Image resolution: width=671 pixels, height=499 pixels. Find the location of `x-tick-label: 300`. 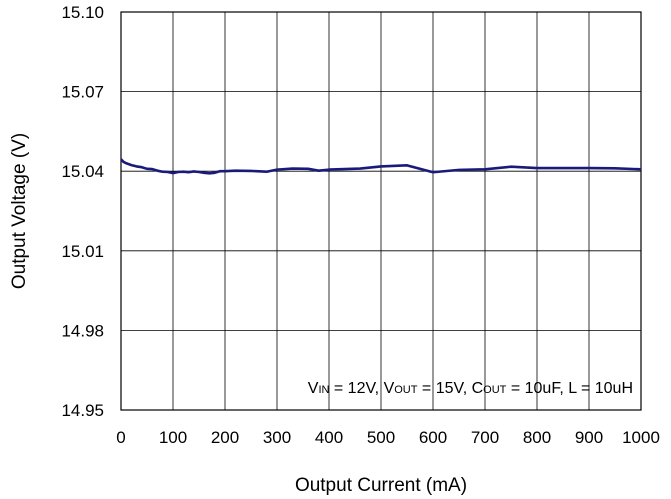

x-tick-label: 300 is located at coordinates (277, 437).